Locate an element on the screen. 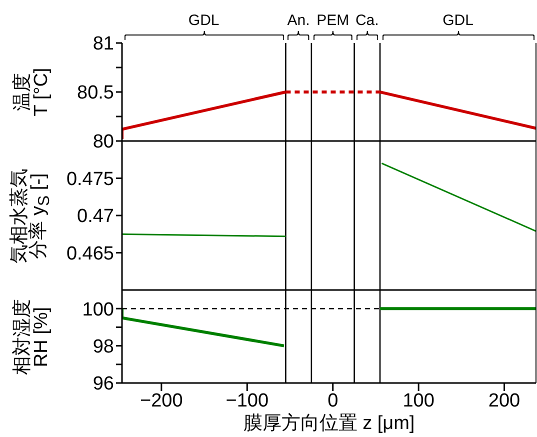 The height and width of the screenshot is (437, 537). y-tick-label: 0.465 is located at coordinates (90, 253).